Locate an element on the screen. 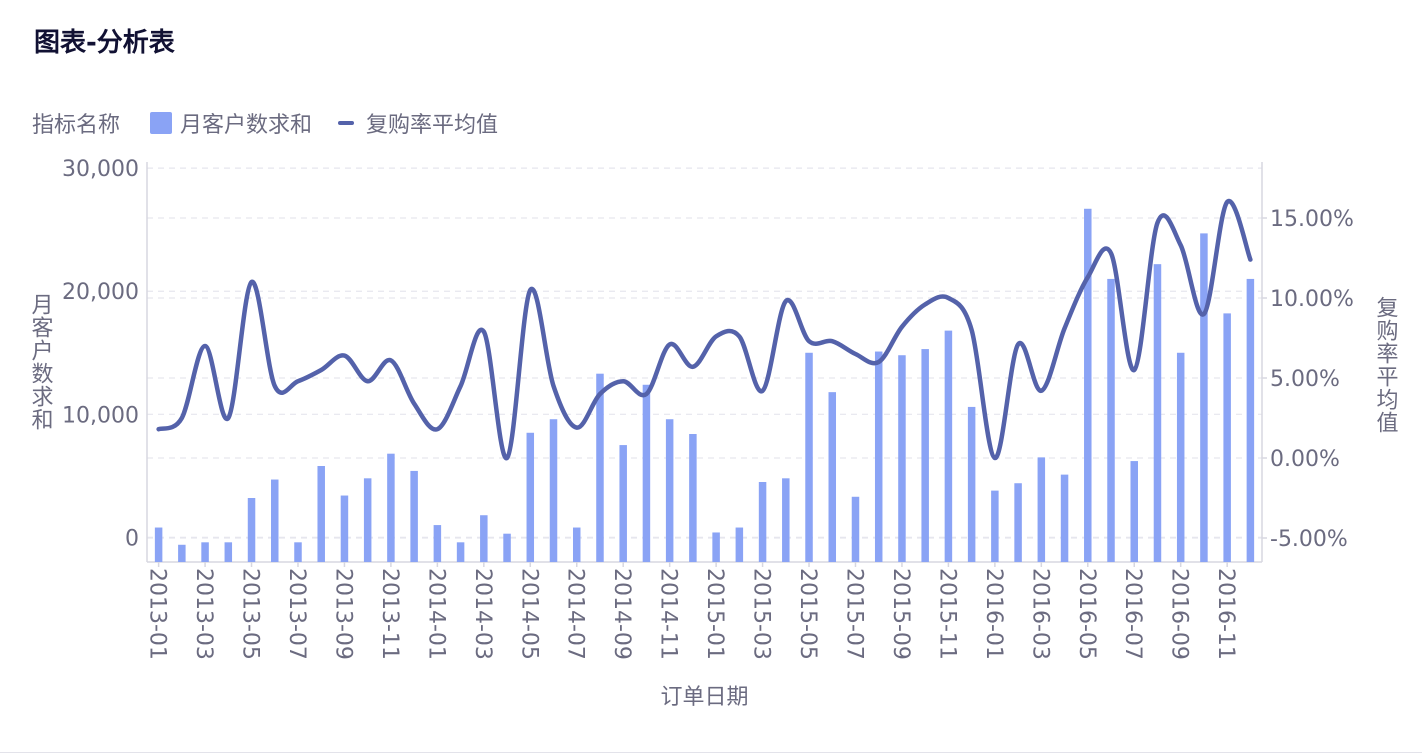  page-title: 图表-分析表 is located at coordinates (104, 43).